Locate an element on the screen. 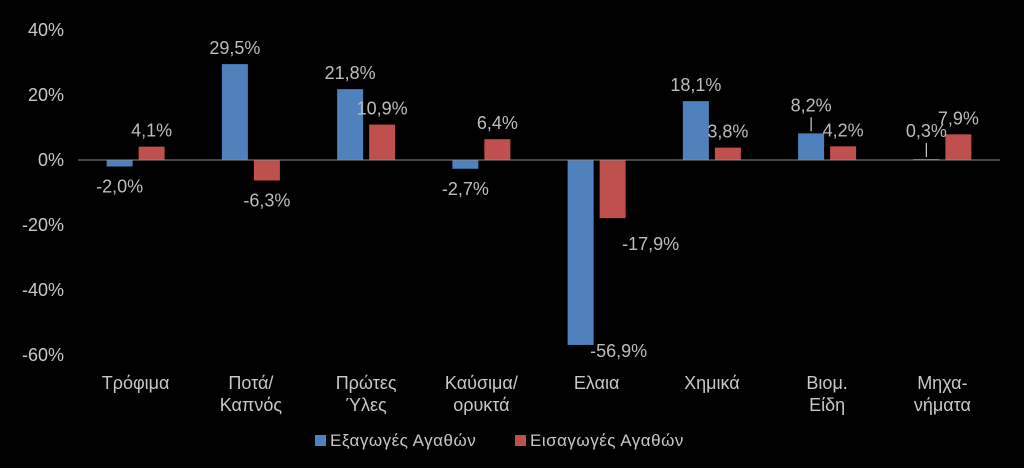 This screenshot has height=468, width=1024. category-label: νήματα is located at coordinates (942, 405).